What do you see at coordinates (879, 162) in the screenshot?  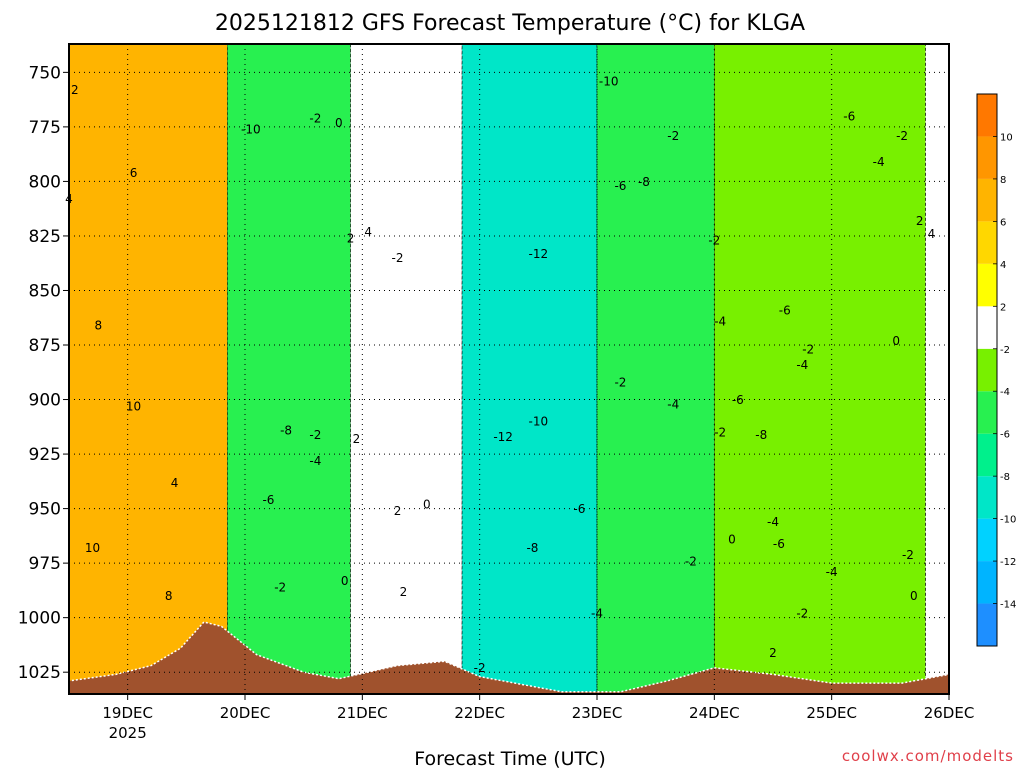 I see `contour-label-53: -4` at bounding box center [879, 162].